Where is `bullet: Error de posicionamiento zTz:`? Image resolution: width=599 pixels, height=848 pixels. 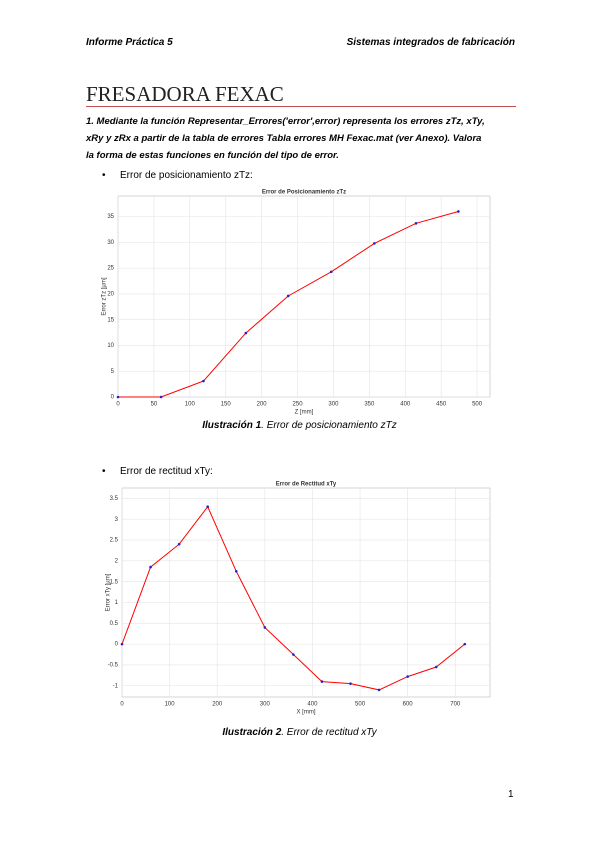
bullet: Error de posicionamiento zTz: is located at coordinates (177, 175).